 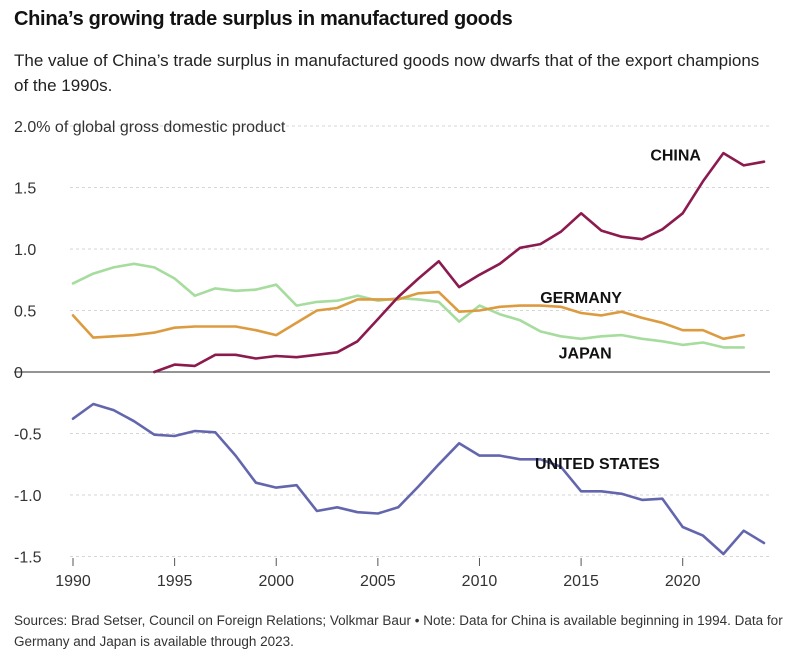 I want to click on x-tick-label: 2005, so click(x=378, y=581).